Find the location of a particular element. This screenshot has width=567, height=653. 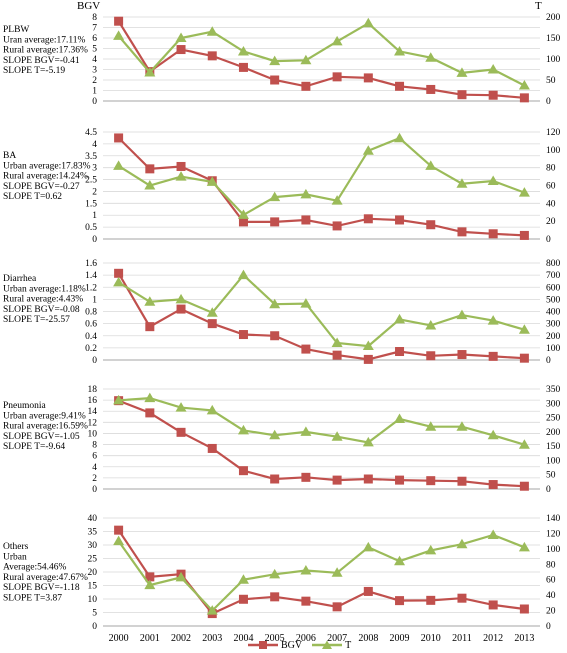

right-tick-label: 200 is located at coordinates (553, 433).